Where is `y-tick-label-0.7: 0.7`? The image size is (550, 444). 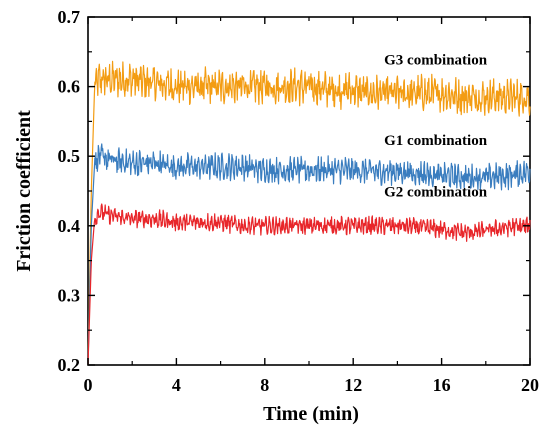 y-tick-label-0.7: 0.7 is located at coordinates (69, 17).